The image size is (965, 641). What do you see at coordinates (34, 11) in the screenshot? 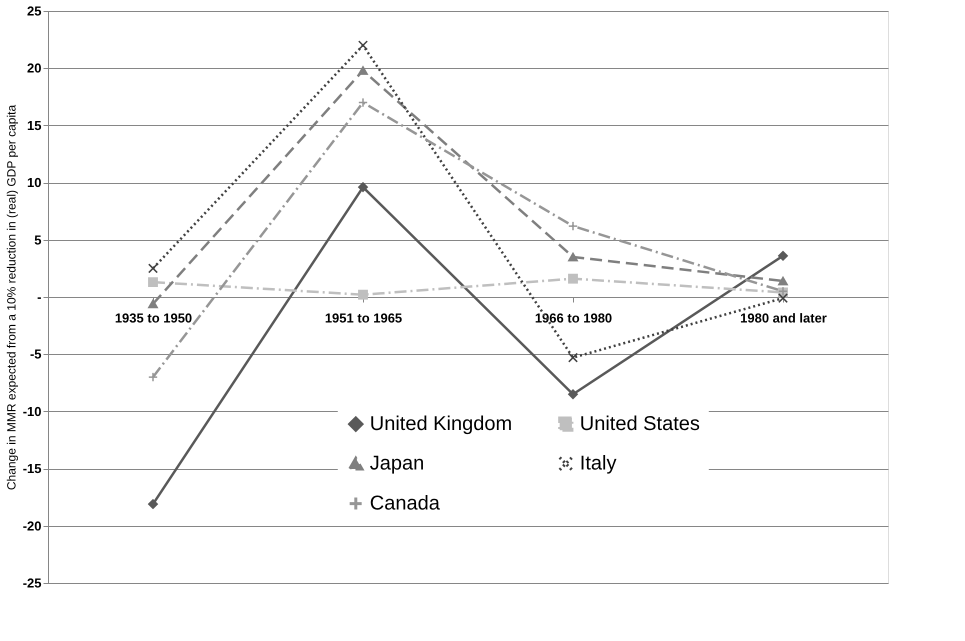
I see `y-tick-label: 25` at bounding box center [34, 11].